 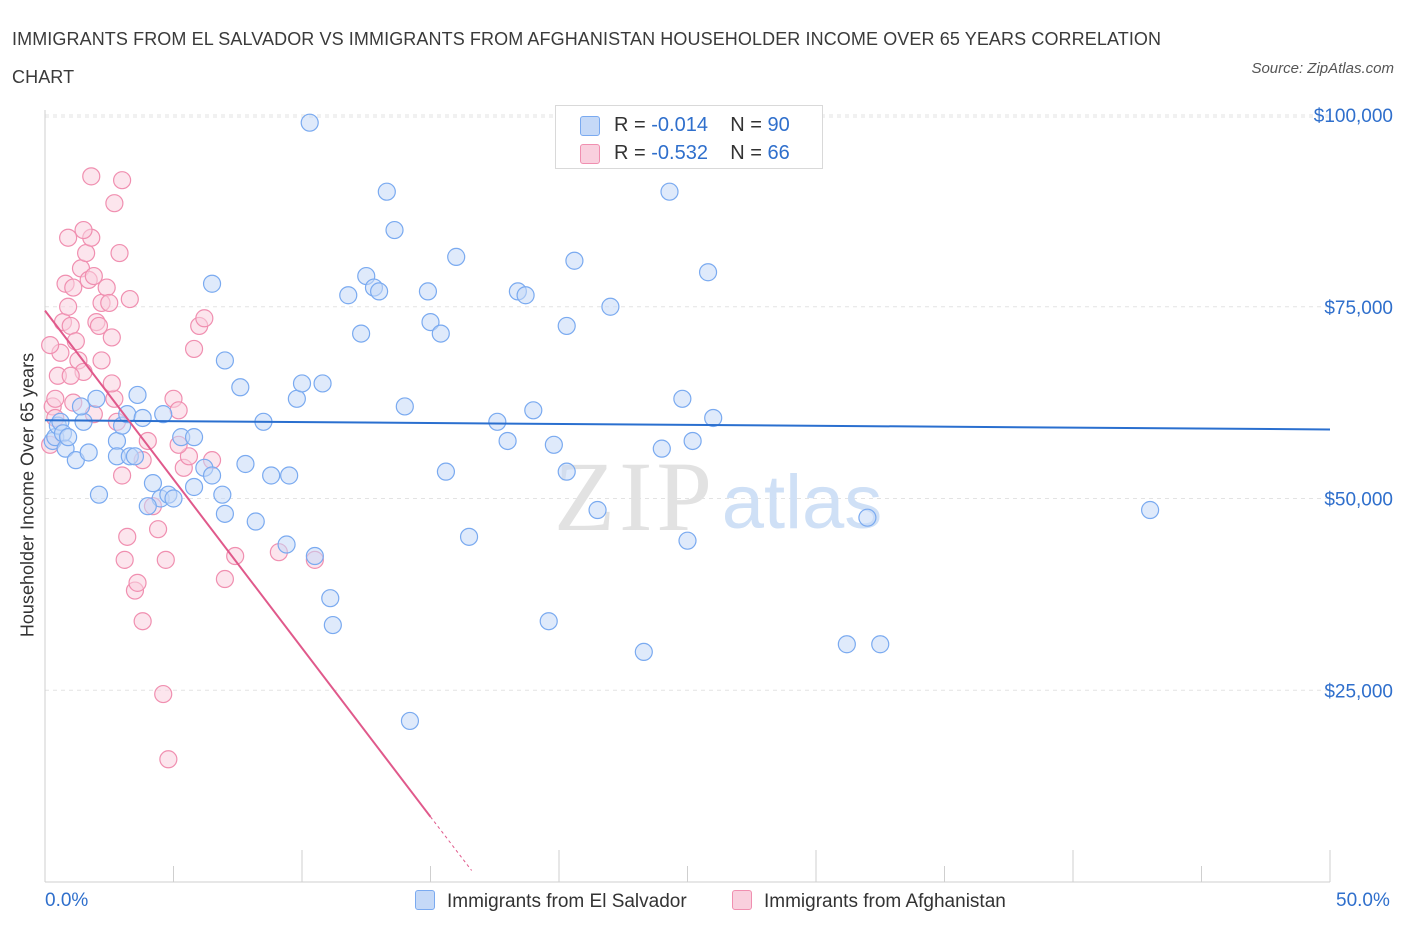 I want to click on y-tick-label-0: $25,000, so click(x=1358, y=691).